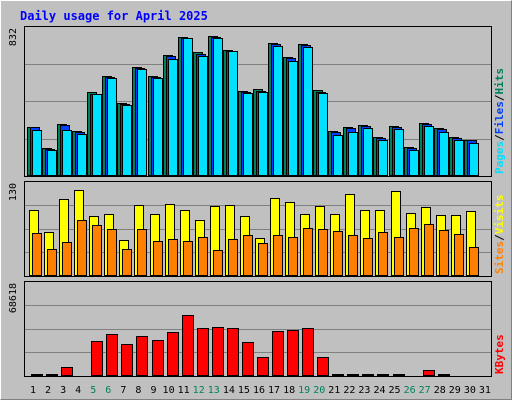 This screenshot has width=512, height=400. I want to click on x-tick-day-18: 18, so click(289, 390).